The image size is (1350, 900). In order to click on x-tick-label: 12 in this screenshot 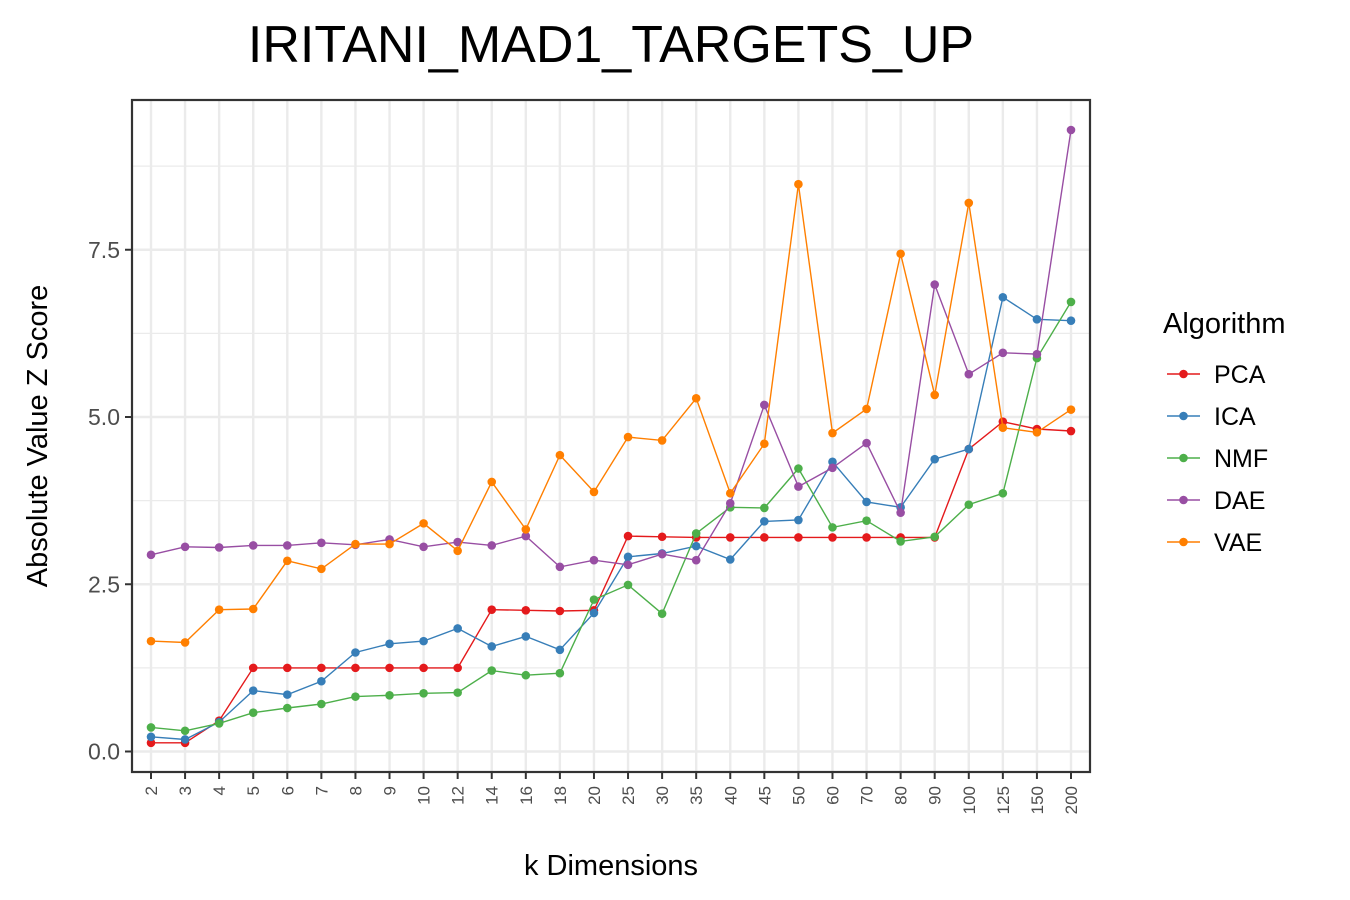, I will do `click(458, 795)`.